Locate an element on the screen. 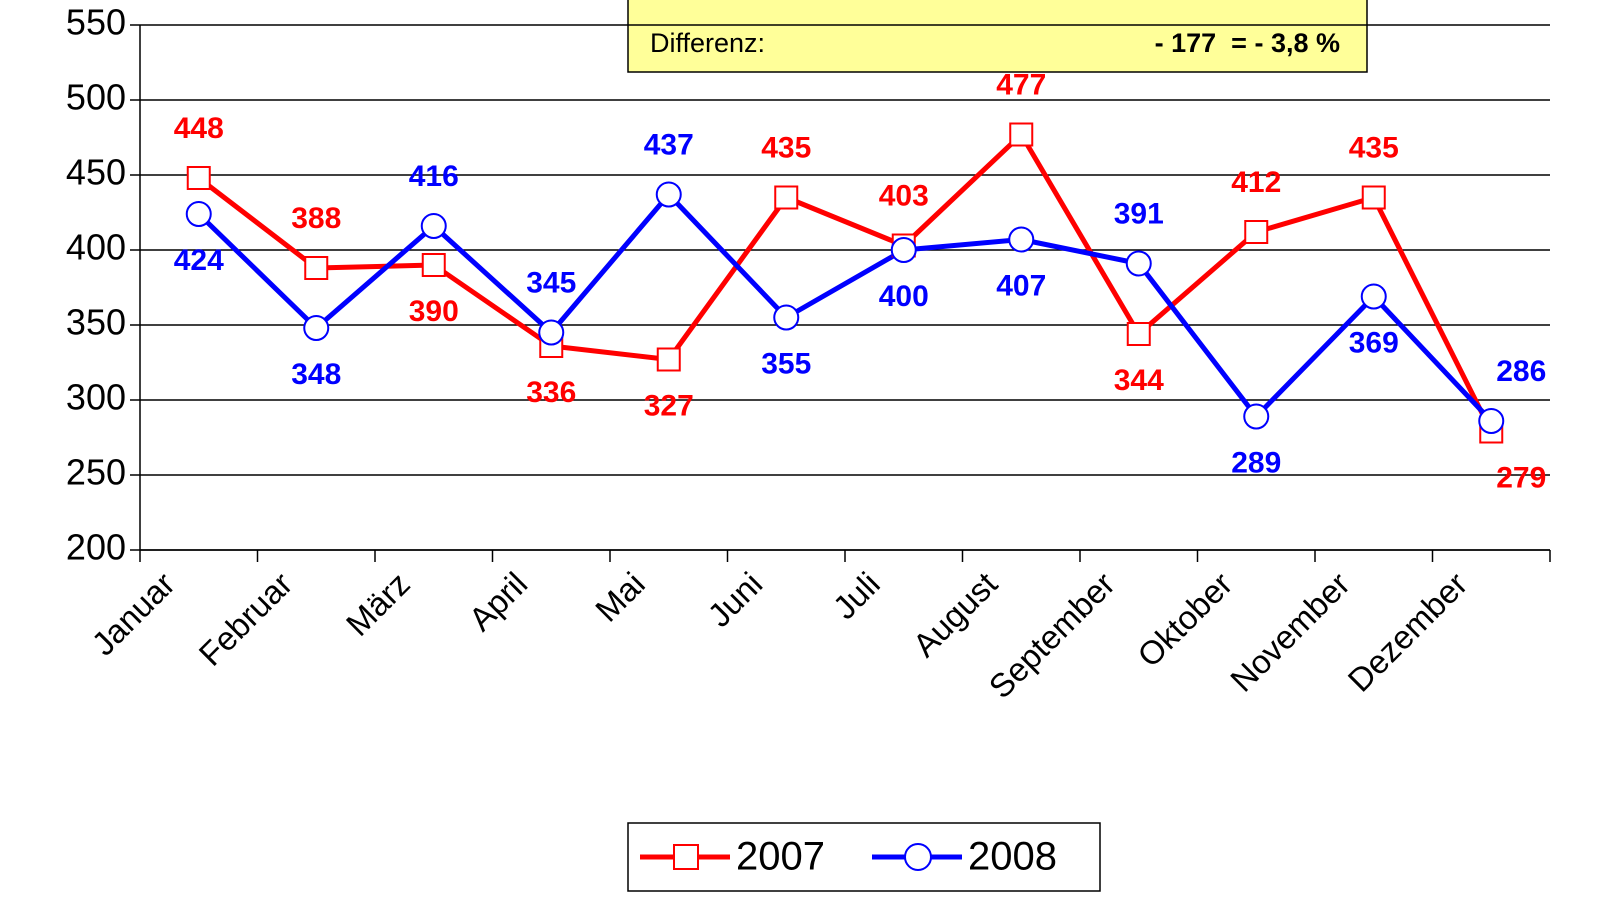 The width and height of the screenshot is (1608, 914). x-tick-label: Oktober is located at coordinates (1184, 619).